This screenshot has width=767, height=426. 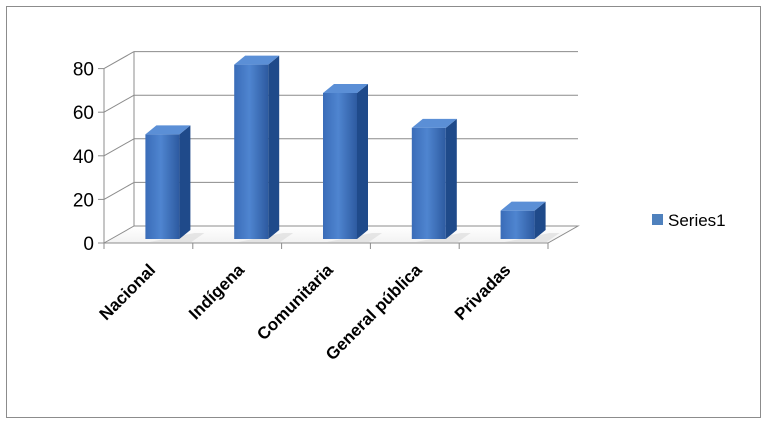 I want to click on y-tick-label: 60, so click(x=83, y=113).